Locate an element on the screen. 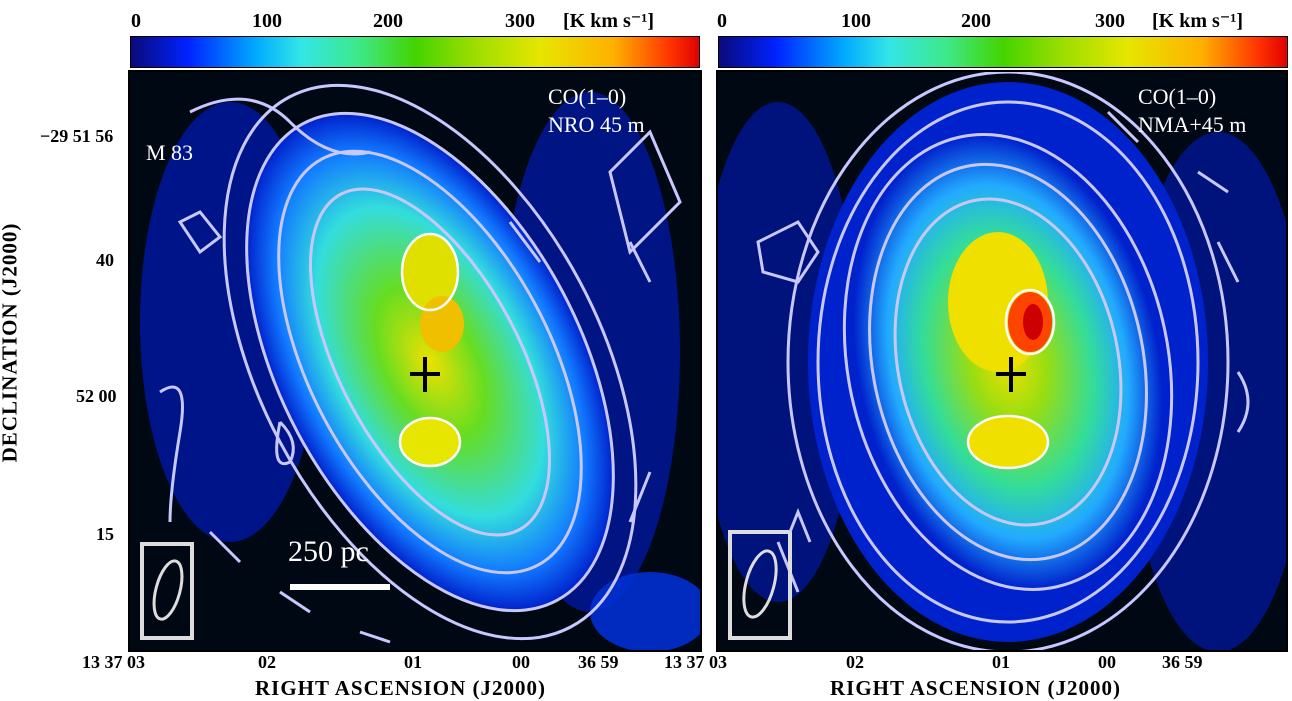  y-tick: 40 is located at coordinates (105, 260).